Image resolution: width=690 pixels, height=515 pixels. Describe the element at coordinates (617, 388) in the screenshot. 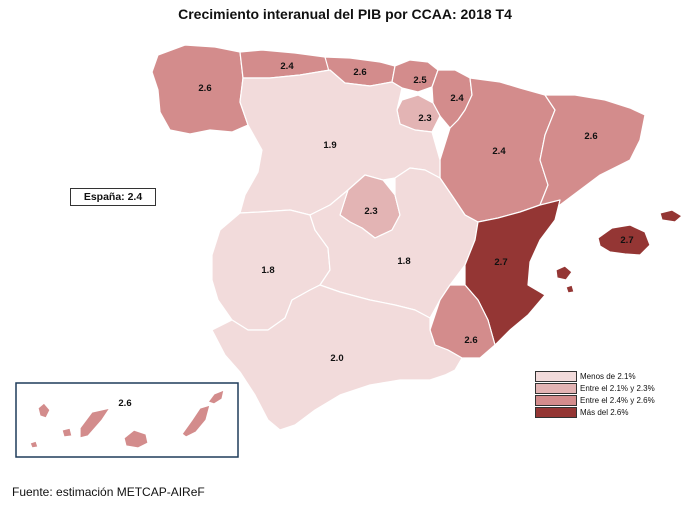

I see `legend-label: Entre el 2.1% y 2.3%` at that location.